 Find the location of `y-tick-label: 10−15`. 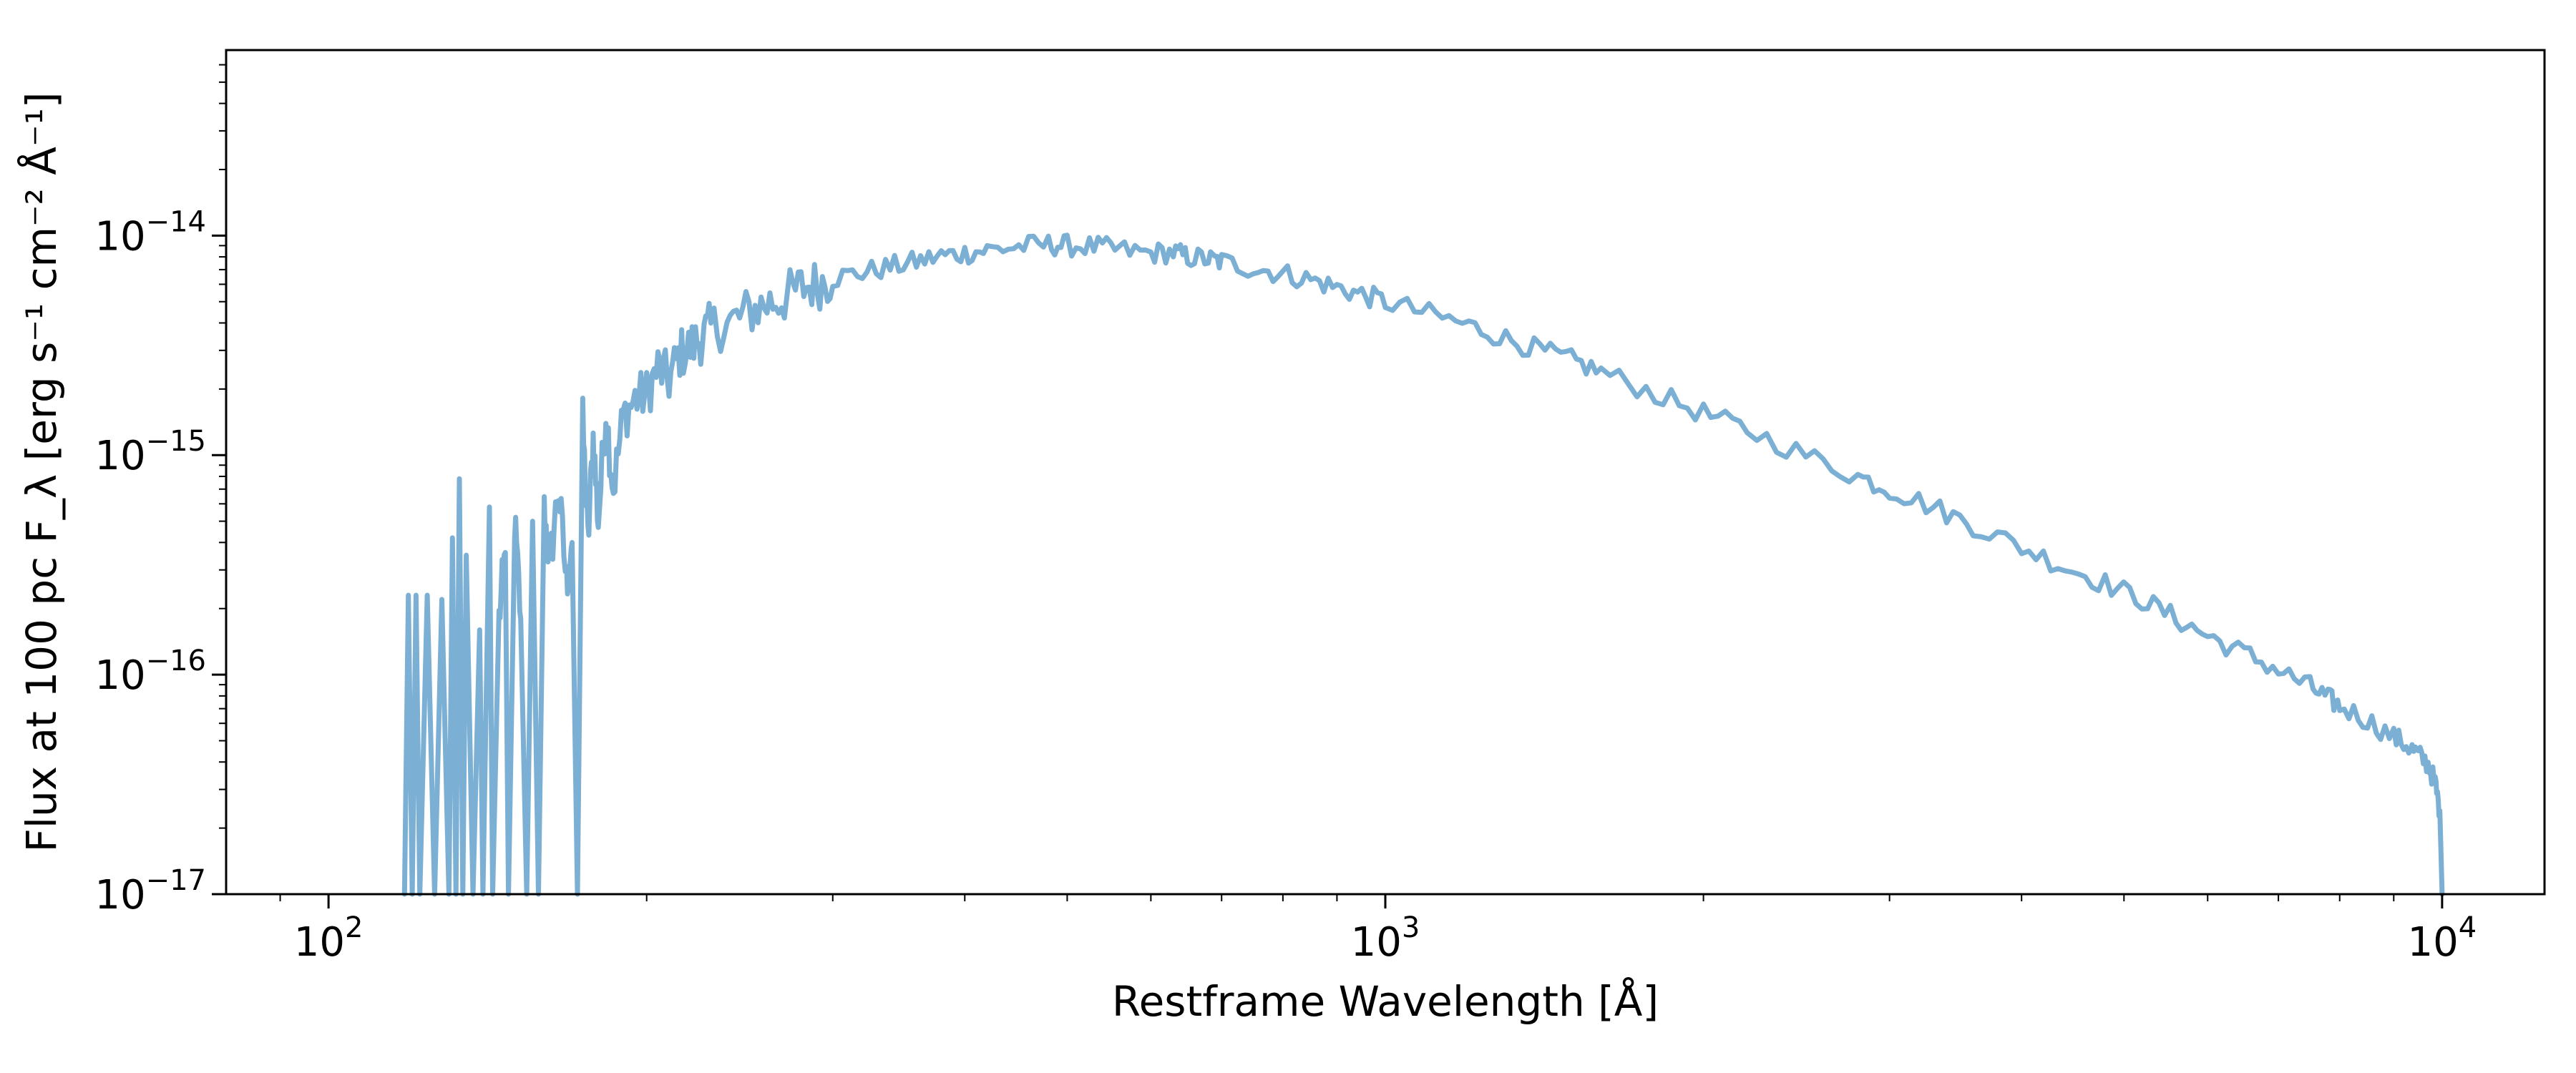

y-tick-label: 10−15 is located at coordinates (150, 452).